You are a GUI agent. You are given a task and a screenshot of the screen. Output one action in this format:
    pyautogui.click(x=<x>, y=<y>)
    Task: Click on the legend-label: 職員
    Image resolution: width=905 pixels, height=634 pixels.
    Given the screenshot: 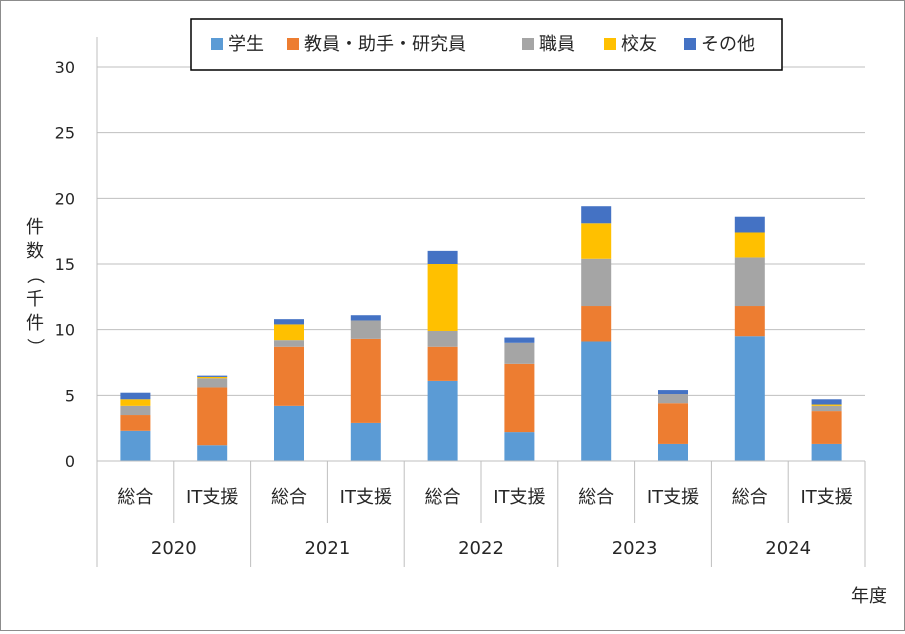 What is the action you would take?
    pyautogui.click(x=557, y=44)
    